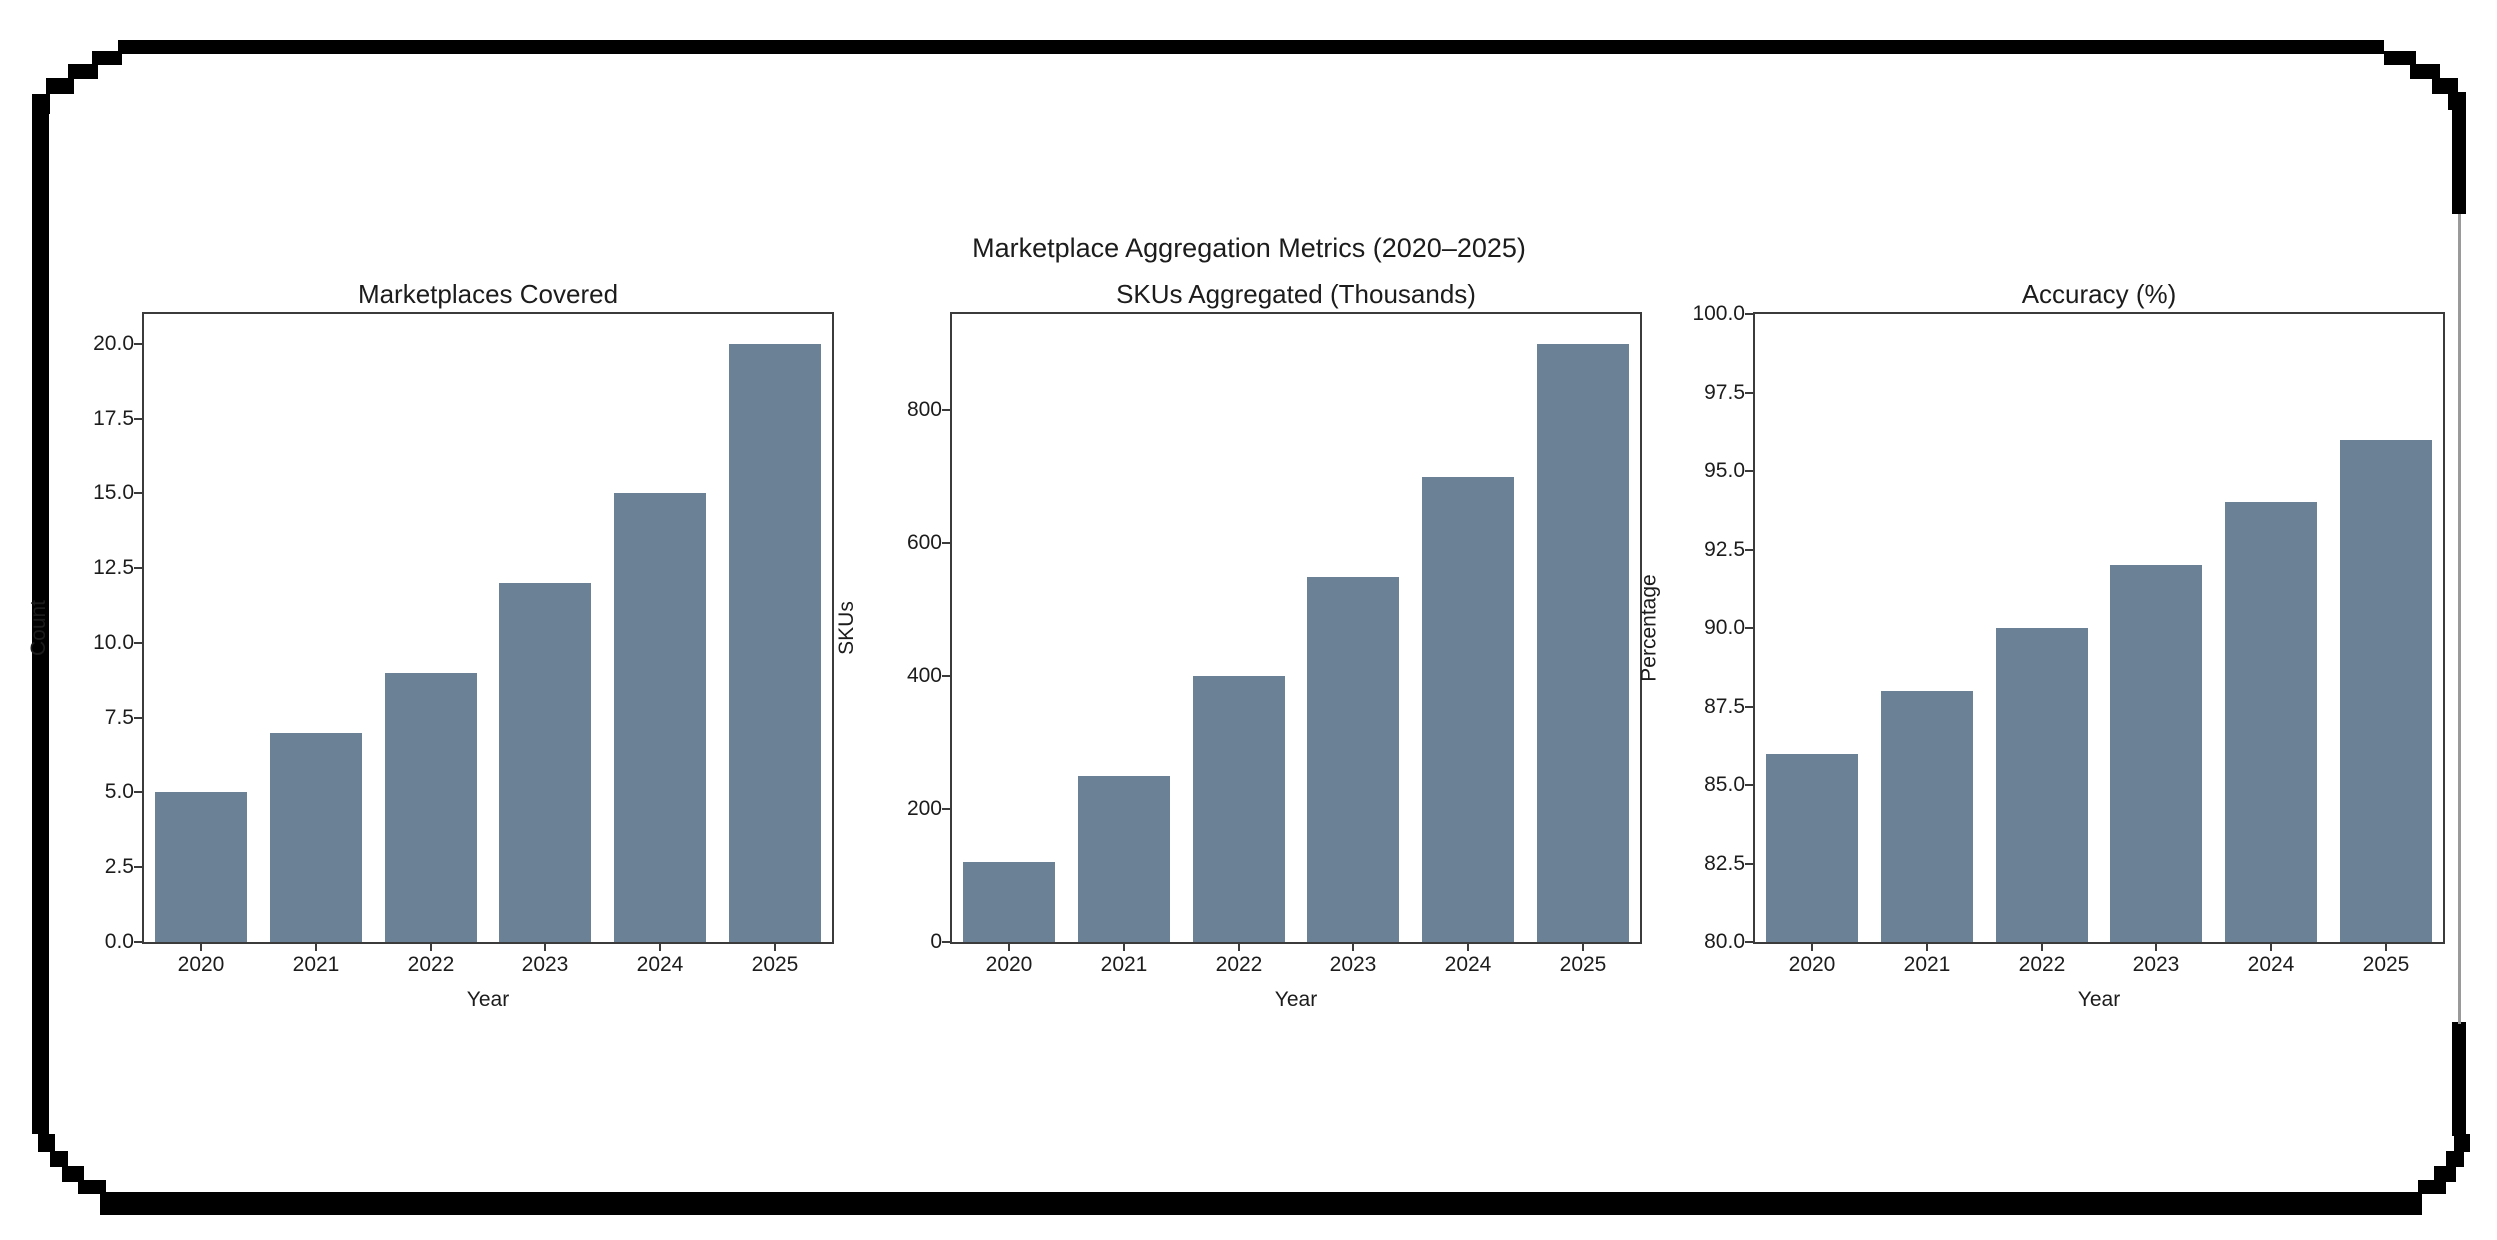  What do you see at coordinates (1724, 549) in the screenshot?
I see `y-tick-label: 92.5` at bounding box center [1724, 549].